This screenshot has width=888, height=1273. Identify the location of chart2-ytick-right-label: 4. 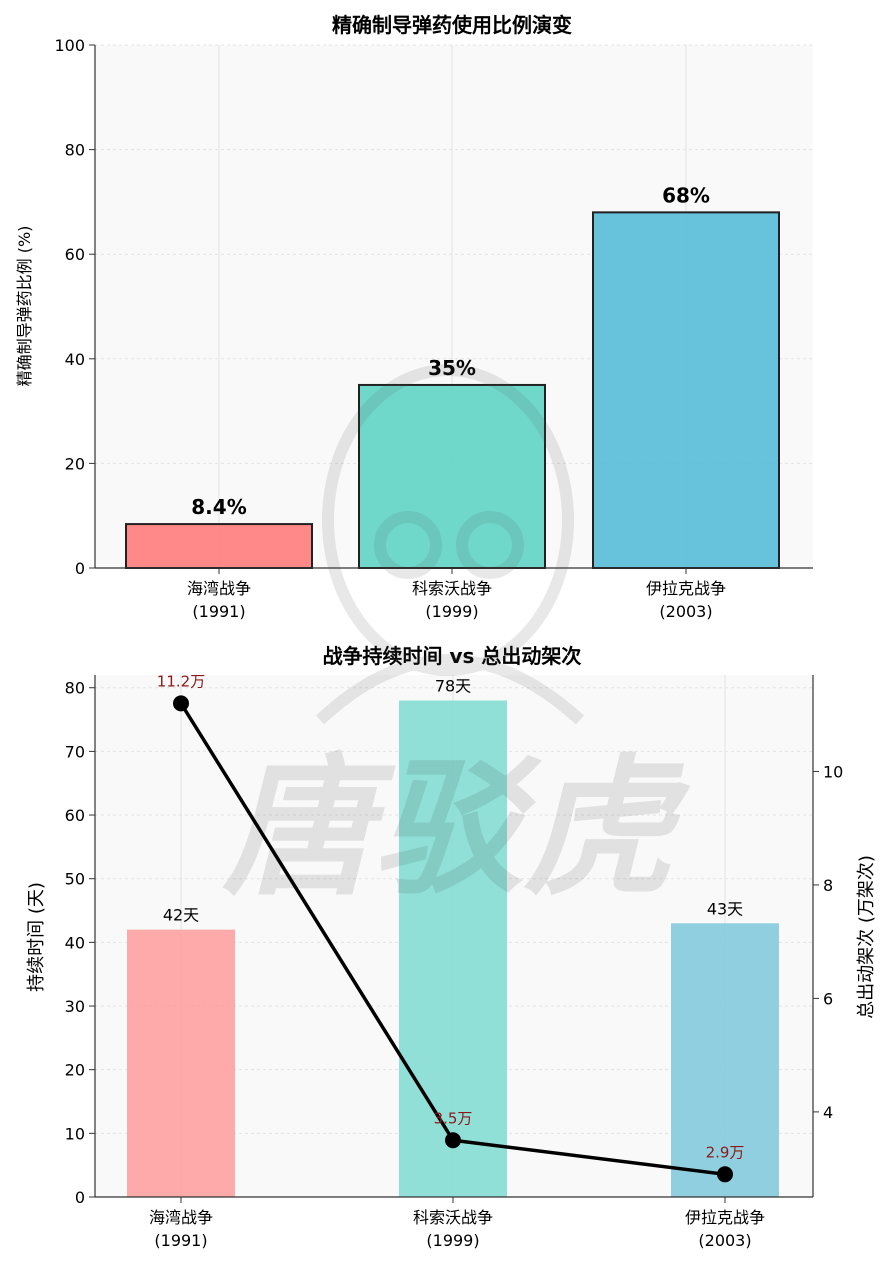
(828, 1112).